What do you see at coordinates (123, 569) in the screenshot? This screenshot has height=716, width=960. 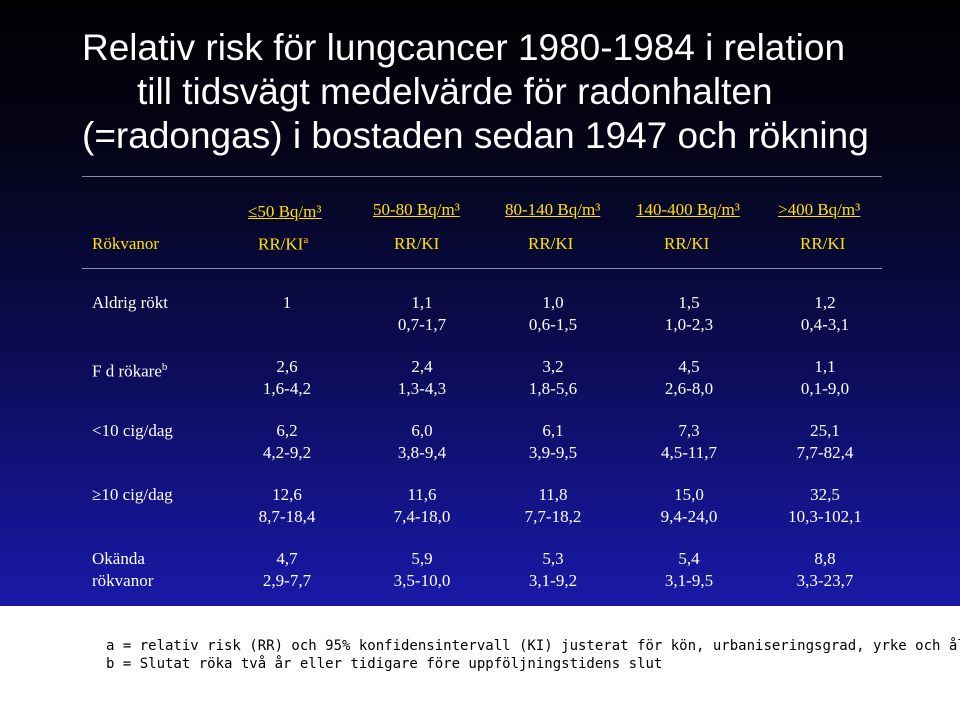 I see `row-label-unknown-smoking: Okända rökvanor` at bounding box center [123, 569].